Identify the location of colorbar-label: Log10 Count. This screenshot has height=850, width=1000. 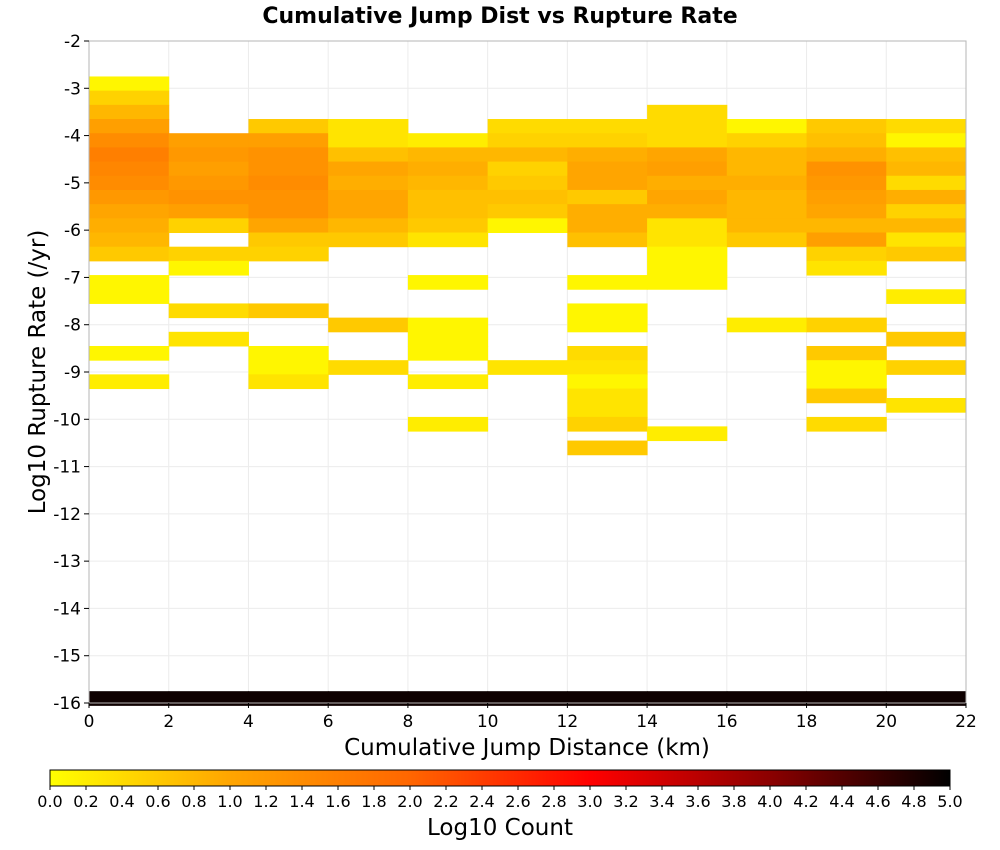
(500, 828).